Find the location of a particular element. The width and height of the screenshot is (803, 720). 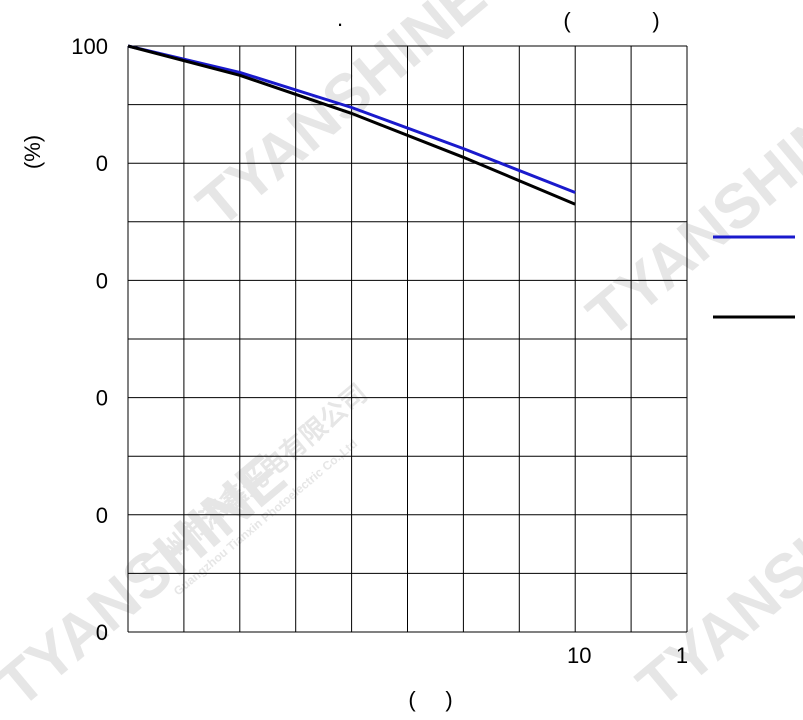

watermark-company-cn: 广州市添鑫光电有限公司 is located at coordinates (254, 481).